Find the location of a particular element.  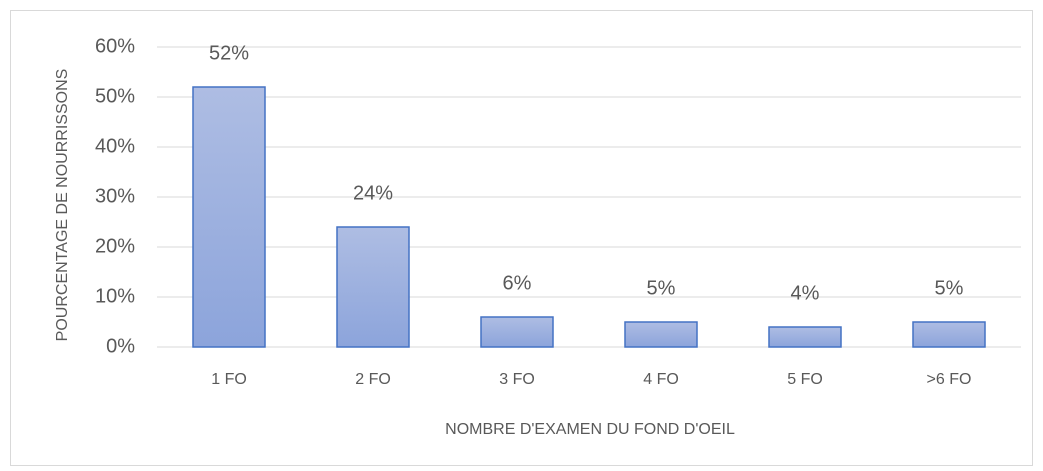

y-tick-label: 30% is located at coordinates (115, 196).